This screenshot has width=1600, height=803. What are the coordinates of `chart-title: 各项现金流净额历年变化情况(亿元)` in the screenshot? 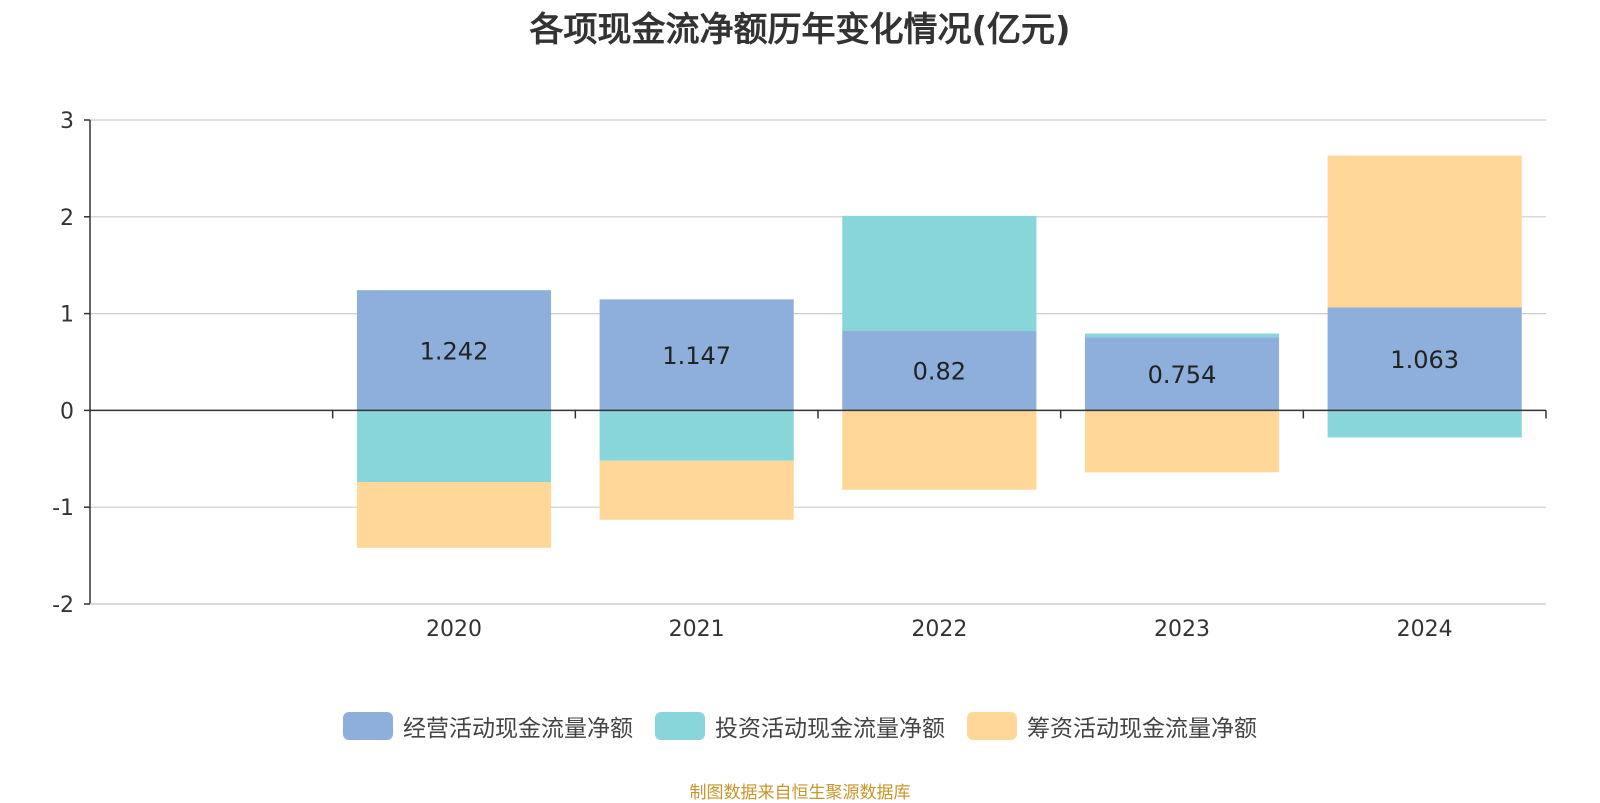 It's located at (800, 30).